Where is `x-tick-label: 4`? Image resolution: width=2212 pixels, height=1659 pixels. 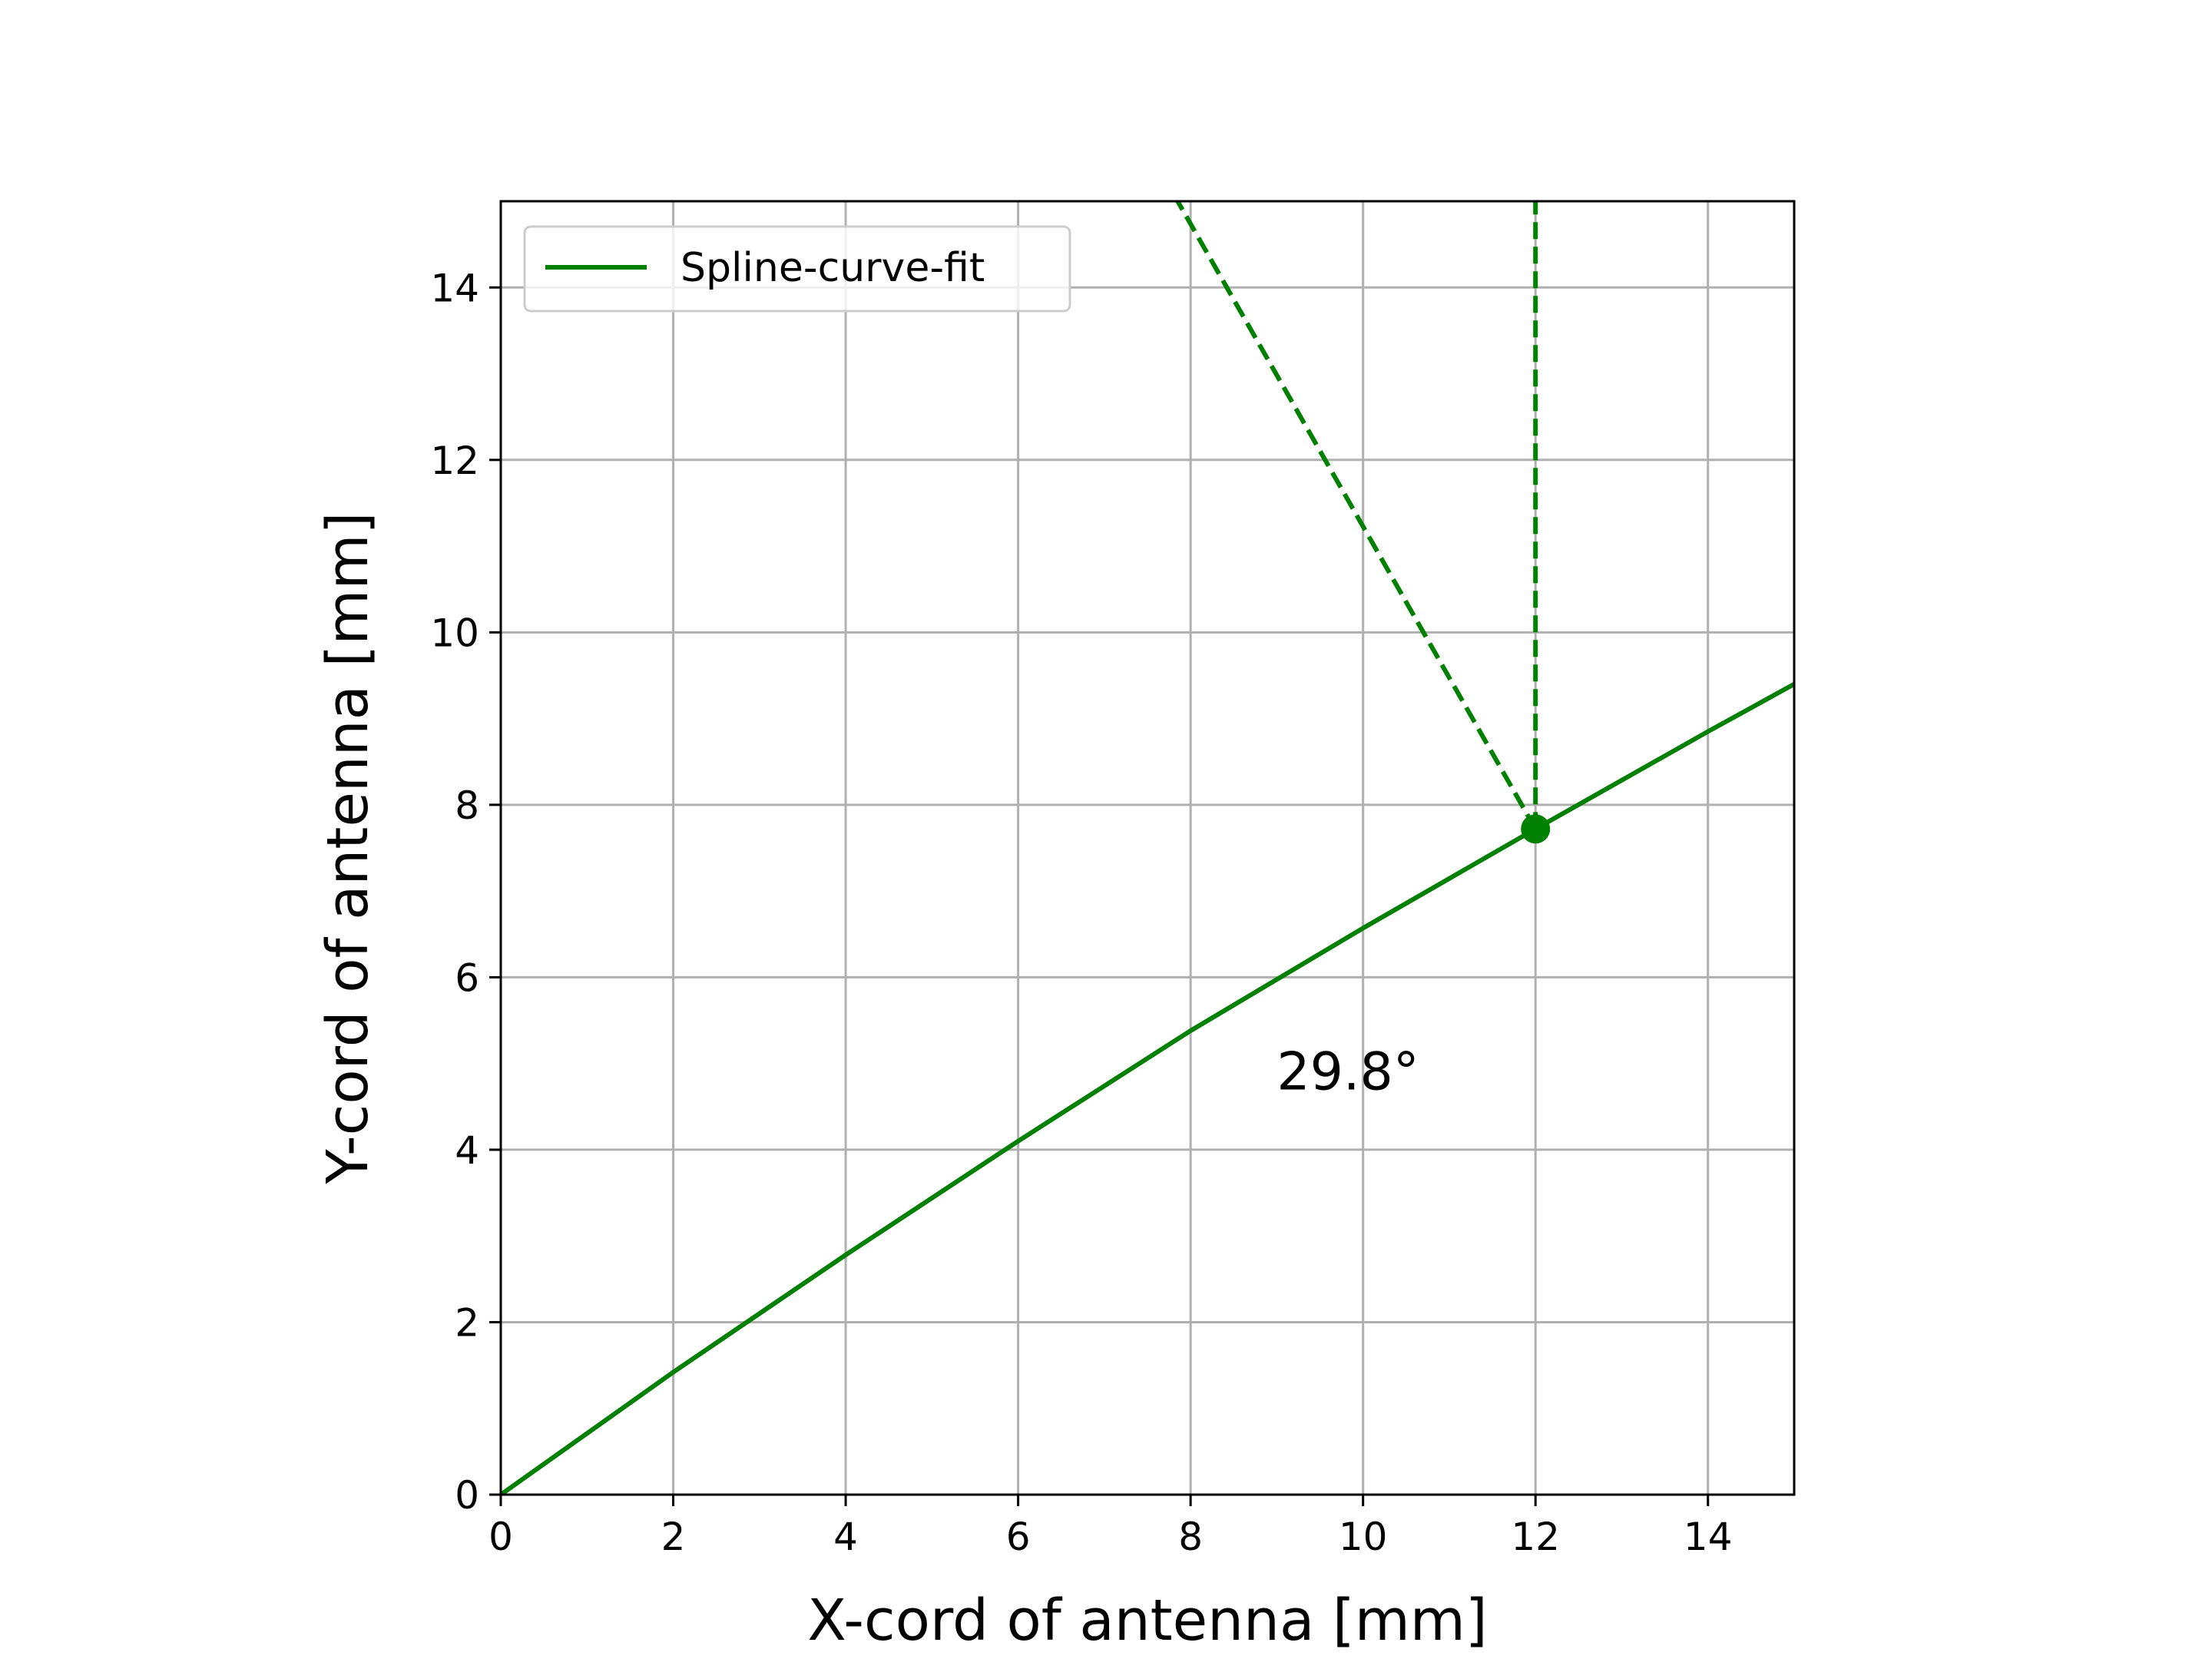
x-tick-label: 4 is located at coordinates (846, 1537).